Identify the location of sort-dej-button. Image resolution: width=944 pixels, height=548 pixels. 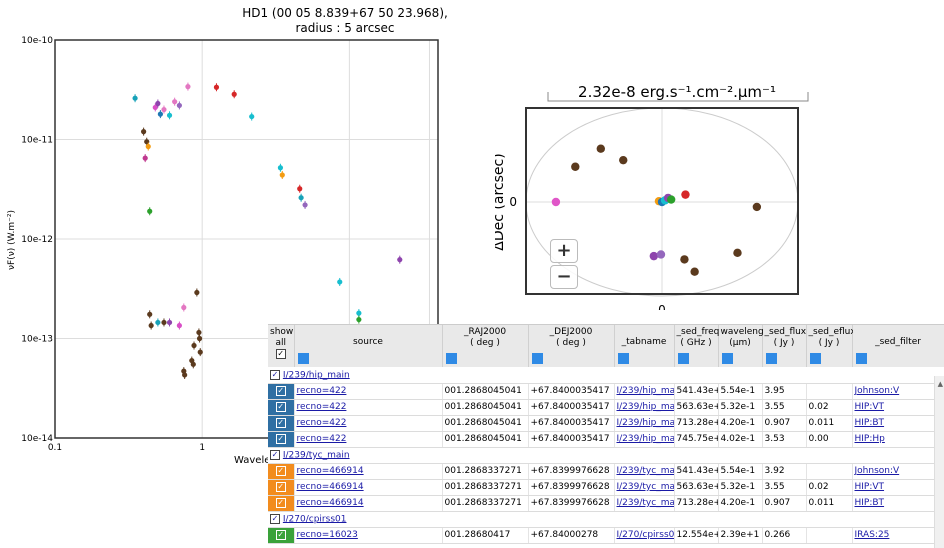
(537, 358).